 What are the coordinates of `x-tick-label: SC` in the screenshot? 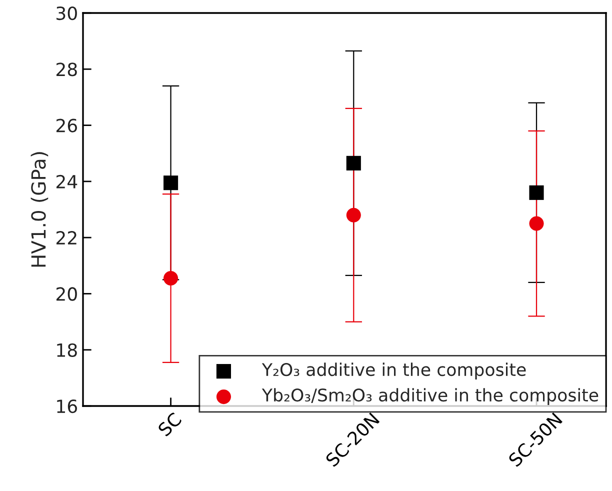 It's located at (169, 424).